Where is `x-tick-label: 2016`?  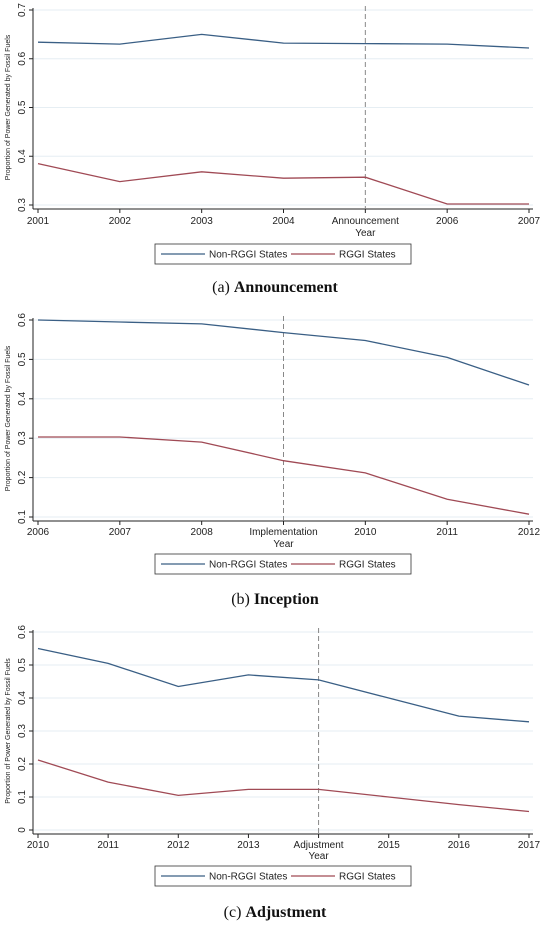 x-tick-label: 2016 is located at coordinates (459, 845).